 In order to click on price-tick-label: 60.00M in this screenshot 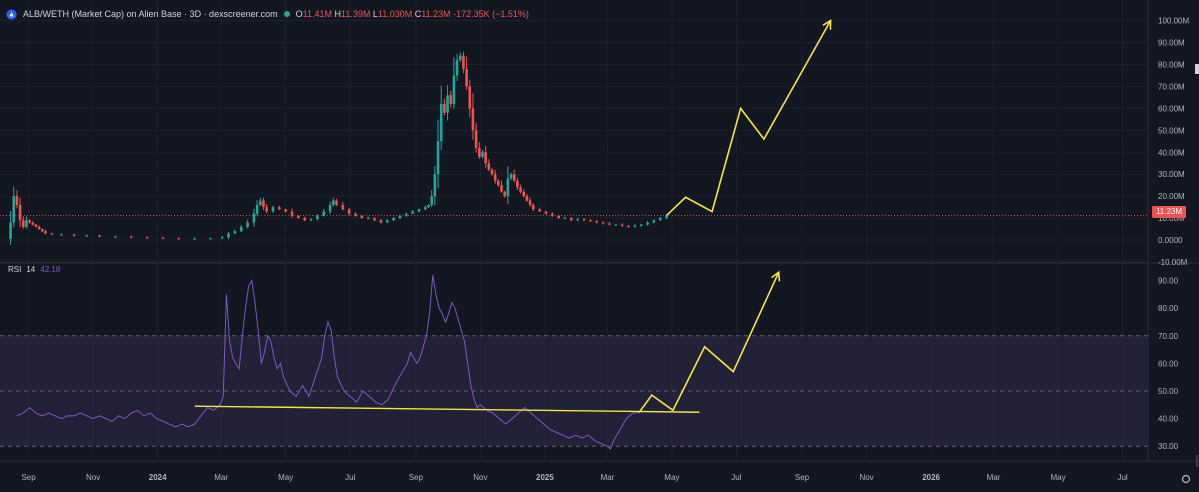, I will do `click(1171, 108)`.